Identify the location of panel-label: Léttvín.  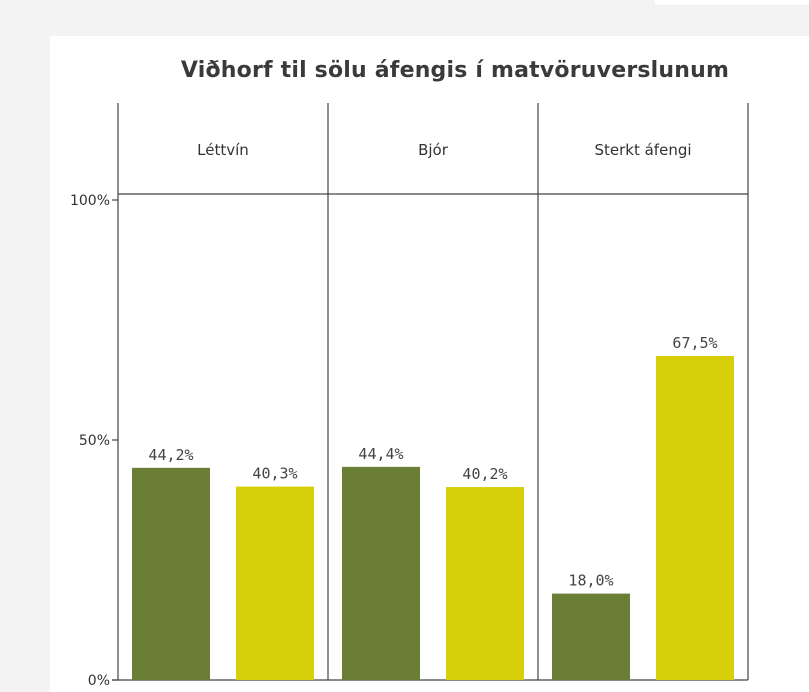
(223, 150).